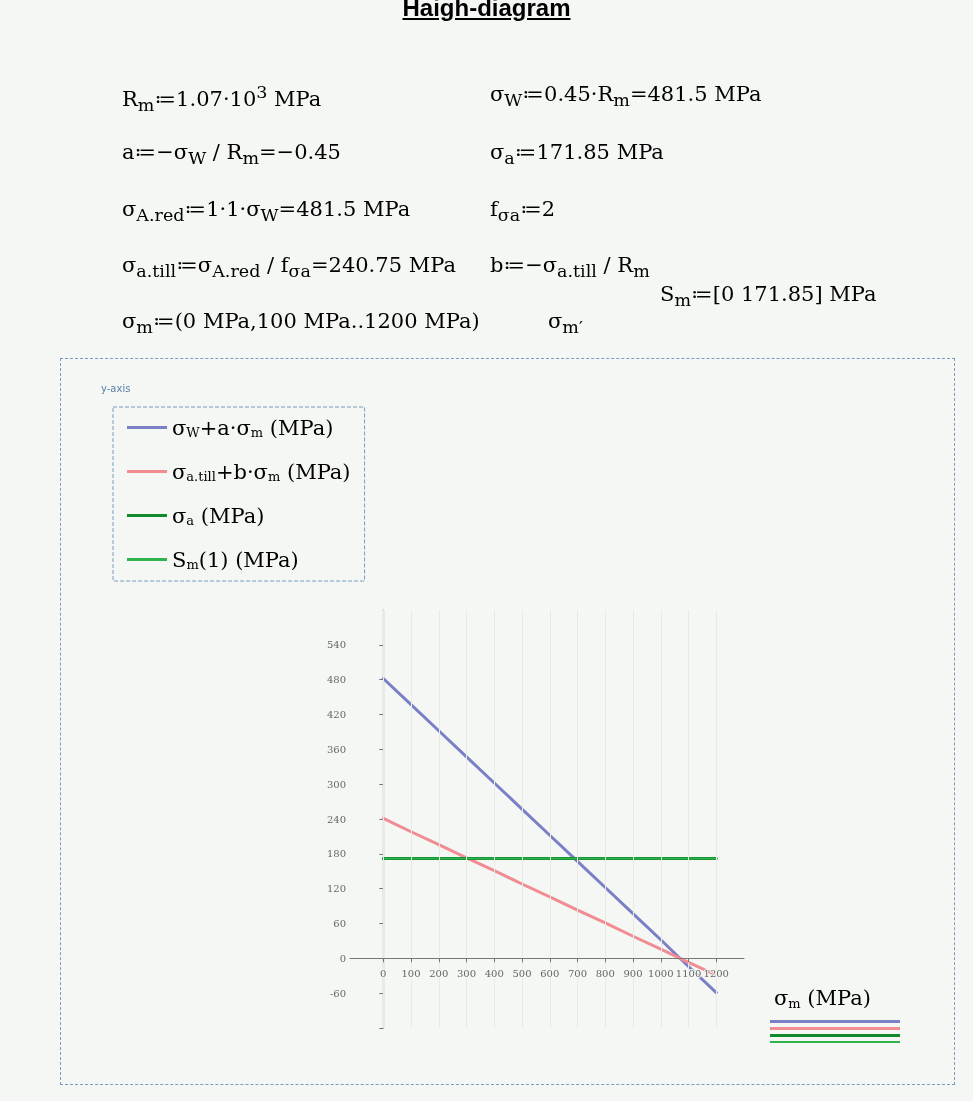  I want to click on text: σ$_{W}$≔0.45·R$_{m}$=481.5 MPa, so click(626, 96).